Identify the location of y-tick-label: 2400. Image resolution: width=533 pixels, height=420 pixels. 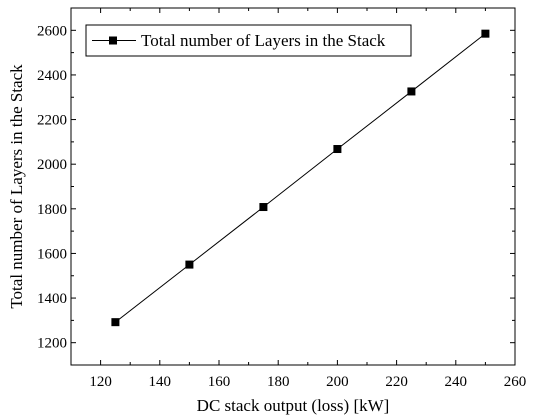
(52, 76).